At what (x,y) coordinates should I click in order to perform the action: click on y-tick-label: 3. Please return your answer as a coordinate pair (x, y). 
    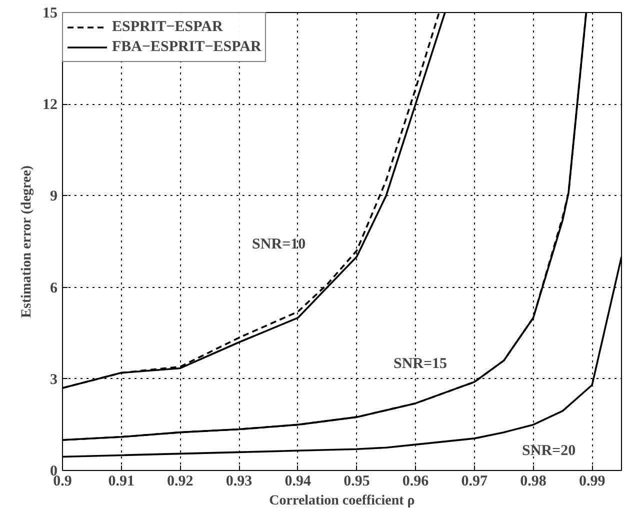
    Looking at the image, I should click on (54, 380).